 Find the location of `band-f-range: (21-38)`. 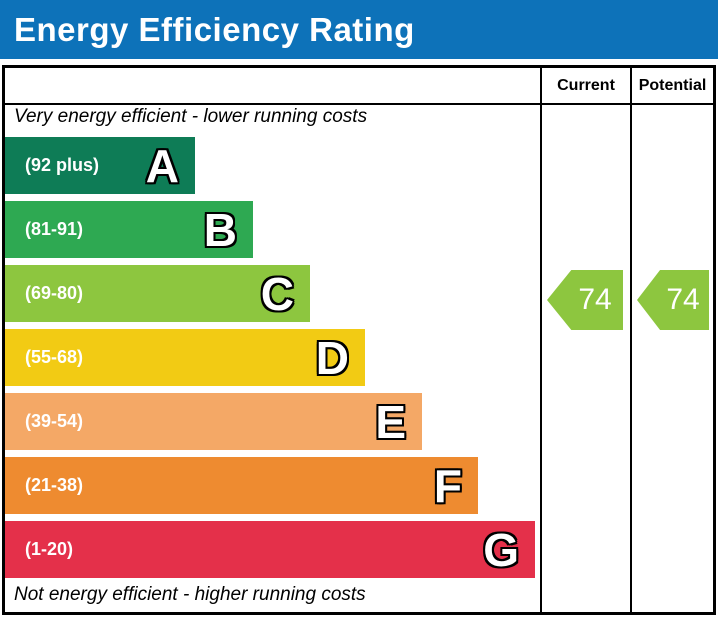

band-f-range: (21-38) is located at coordinates (54, 485).